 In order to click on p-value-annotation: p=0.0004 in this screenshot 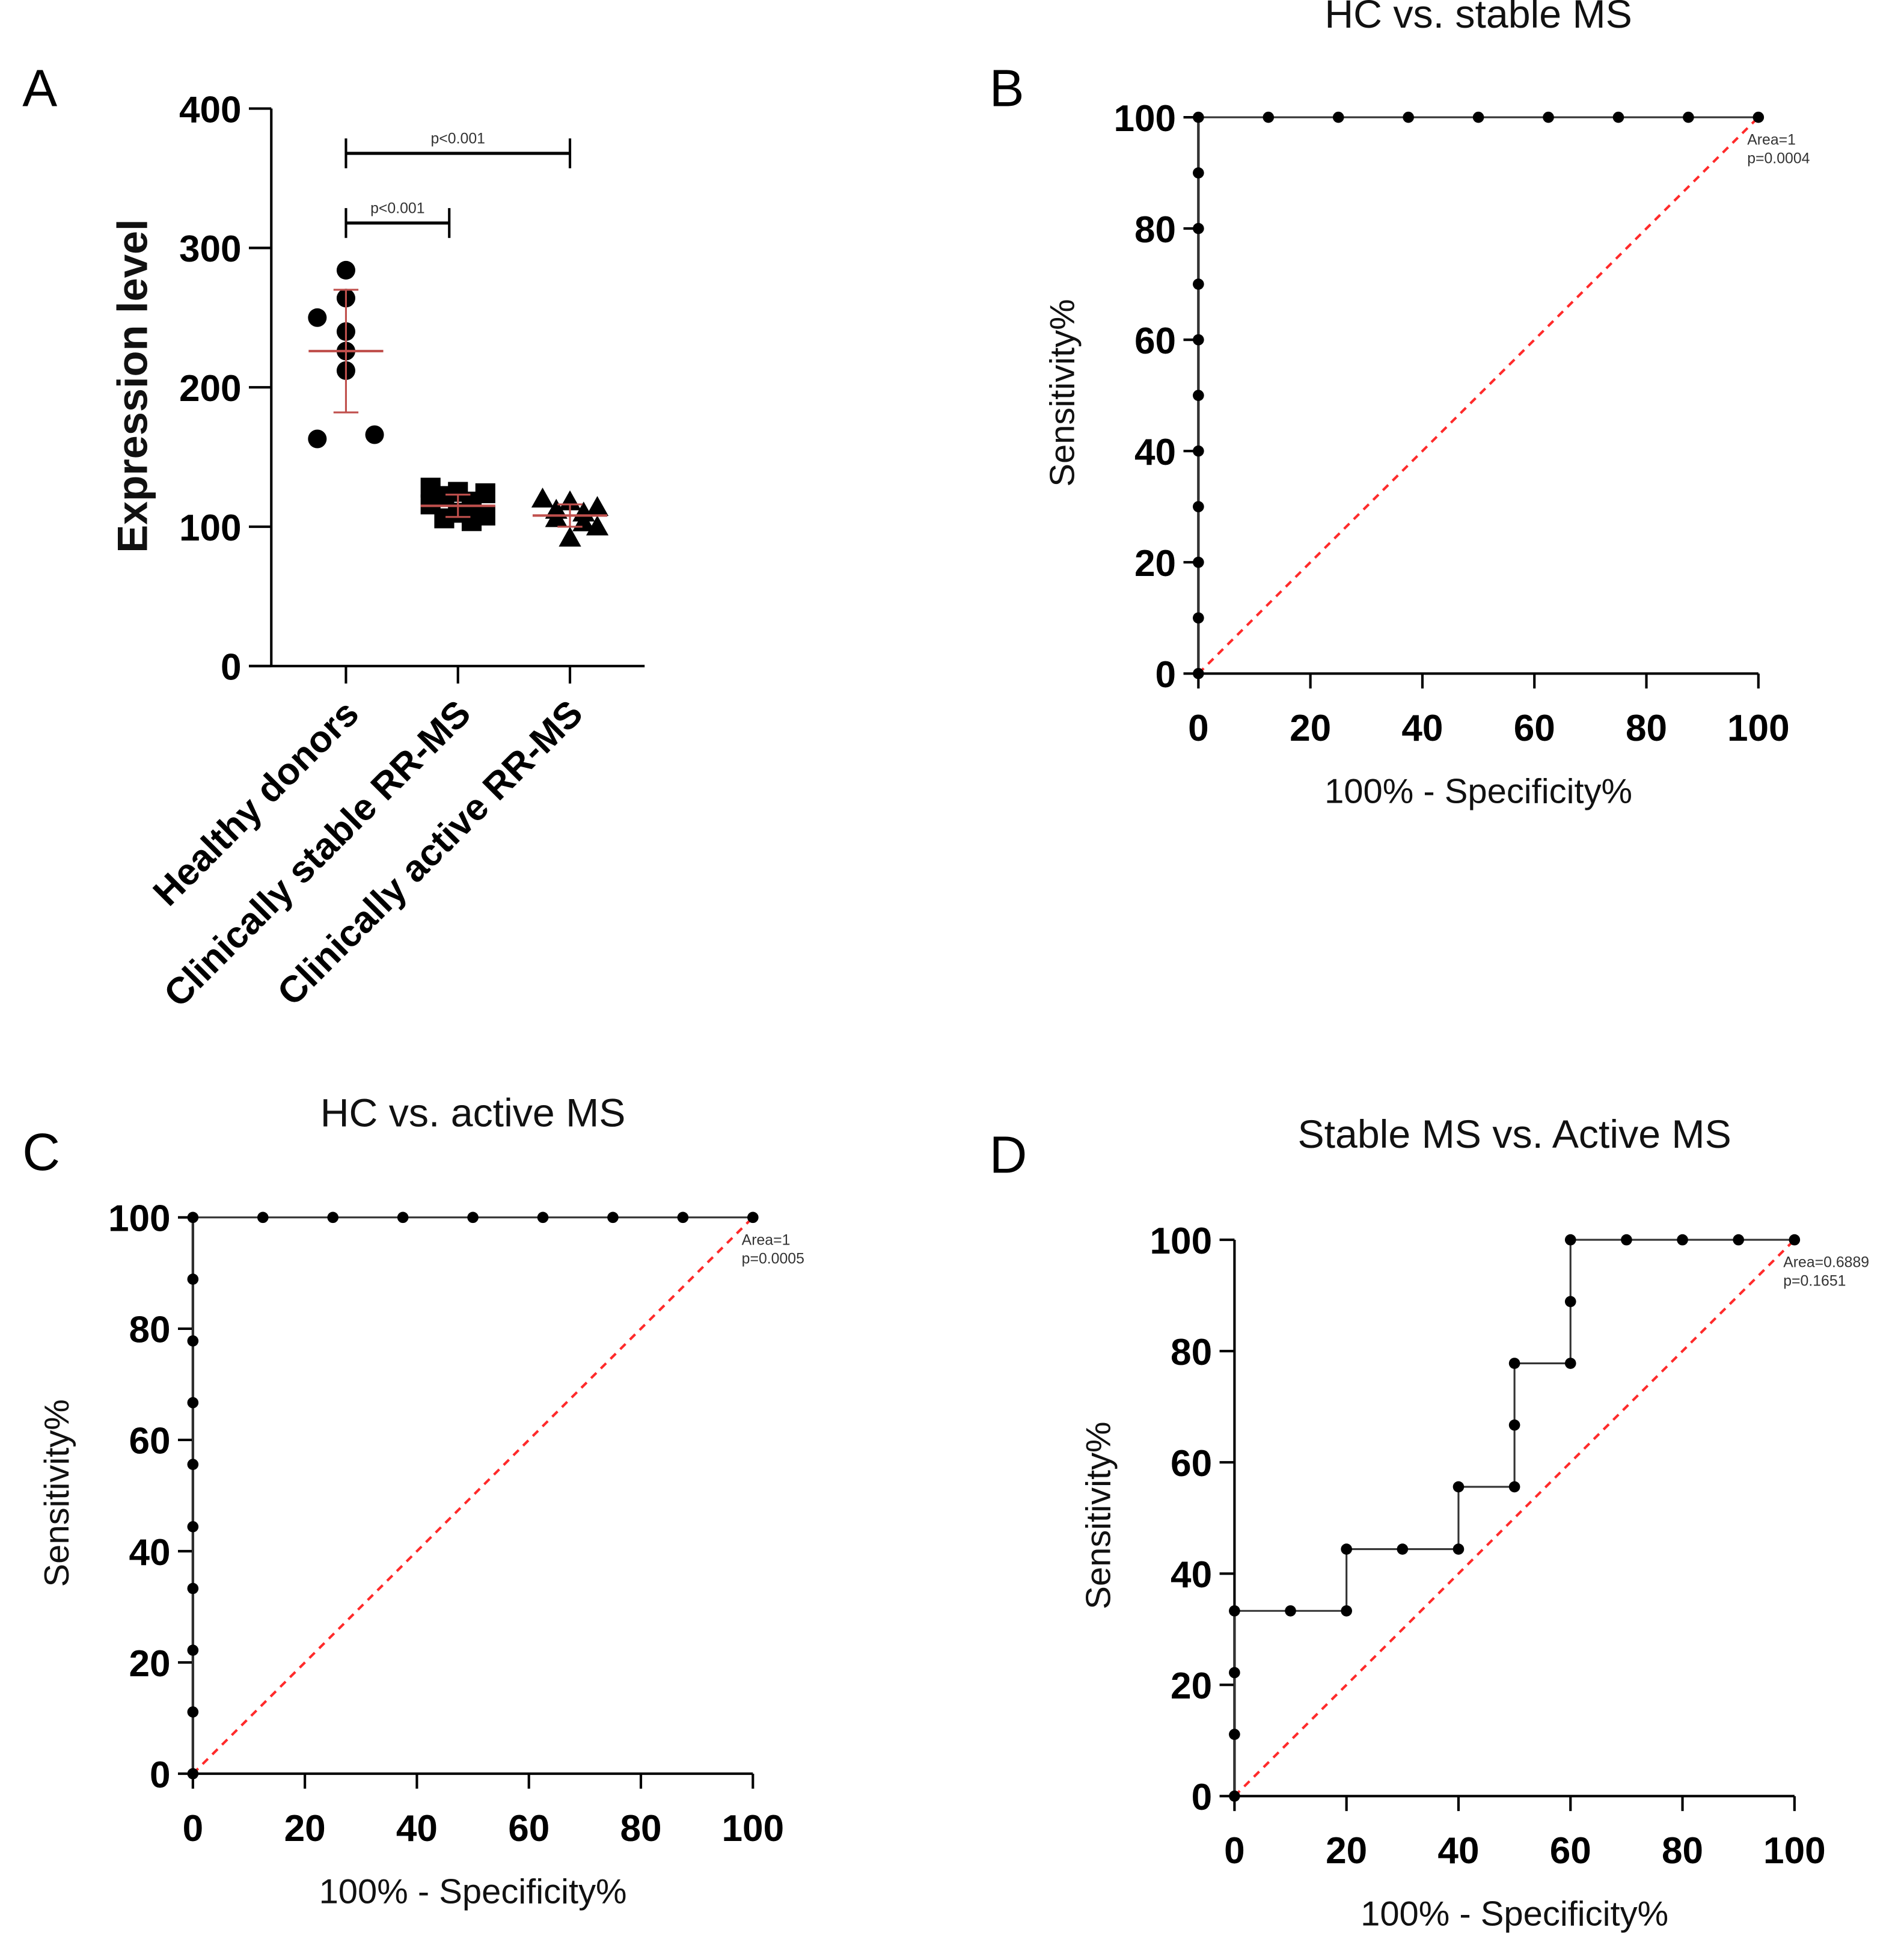, I will do `click(1778, 159)`.